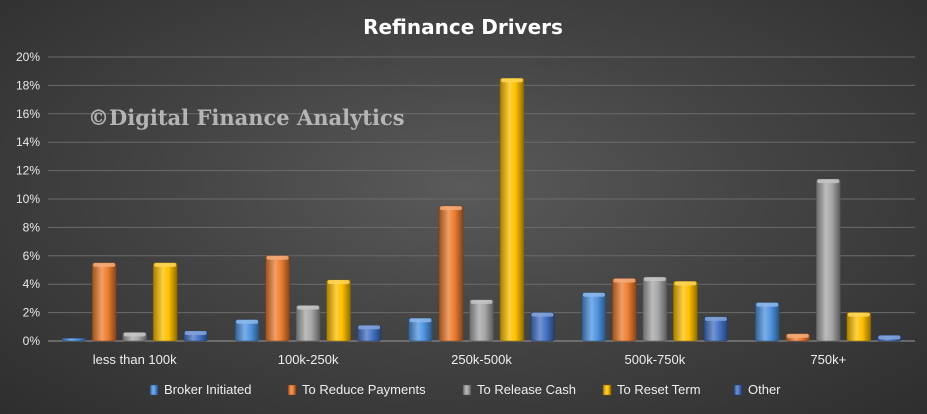  Describe the element at coordinates (481, 359) in the screenshot. I see `x-tick-label: 250k-500k` at that location.